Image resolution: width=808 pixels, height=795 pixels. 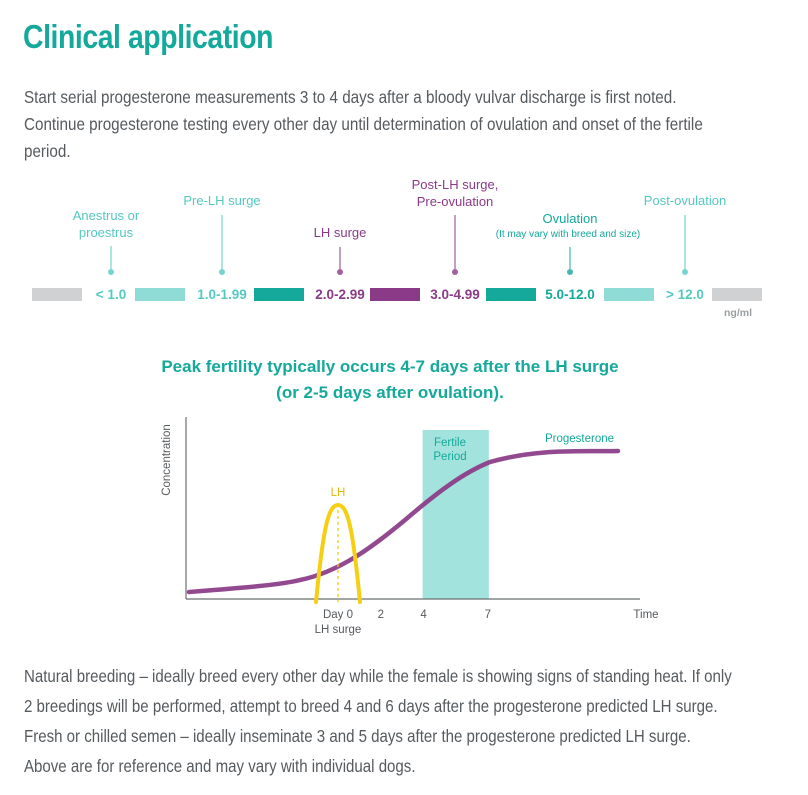 What do you see at coordinates (338, 615) in the screenshot?
I see `x-tick-label: Day 0` at bounding box center [338, 615].